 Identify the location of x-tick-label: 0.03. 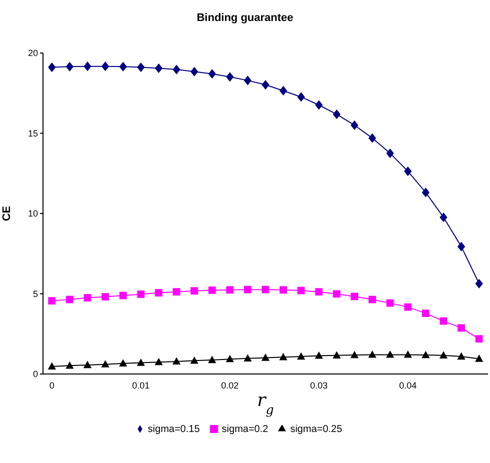
(319, 385).